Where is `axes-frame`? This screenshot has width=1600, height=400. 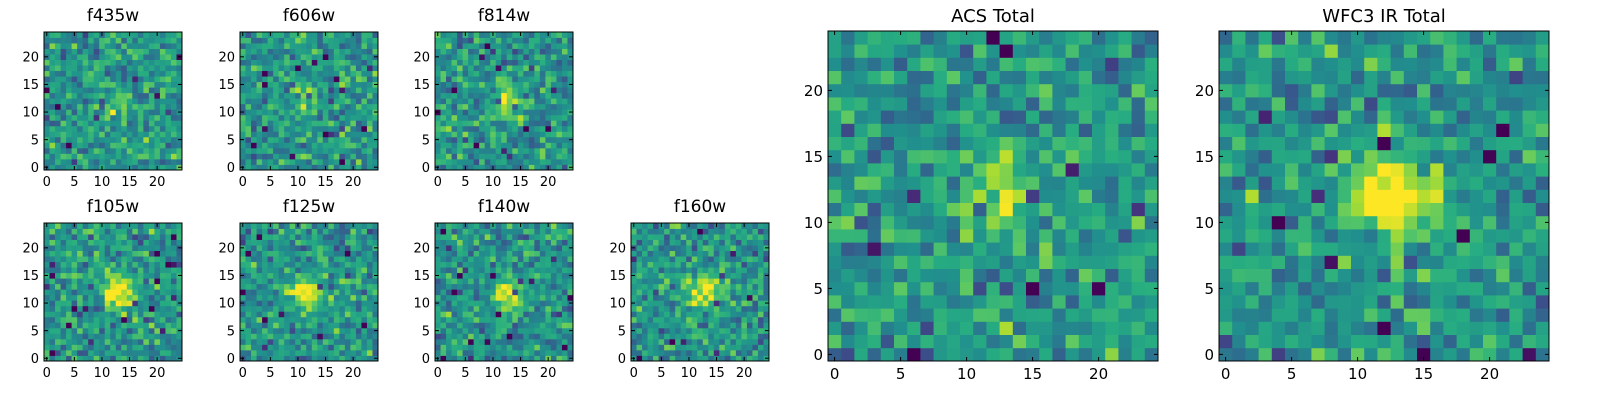 axes-frame is located at coordinates (504, 292).